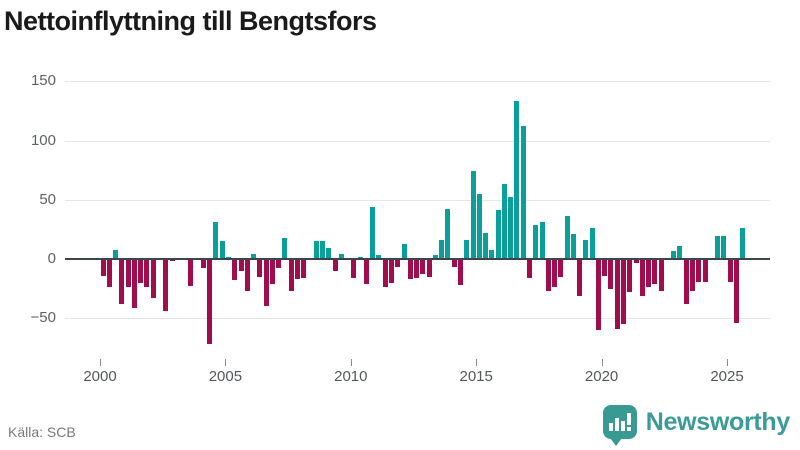  I want to click on bar-2001-Q3, so click(141, 271).